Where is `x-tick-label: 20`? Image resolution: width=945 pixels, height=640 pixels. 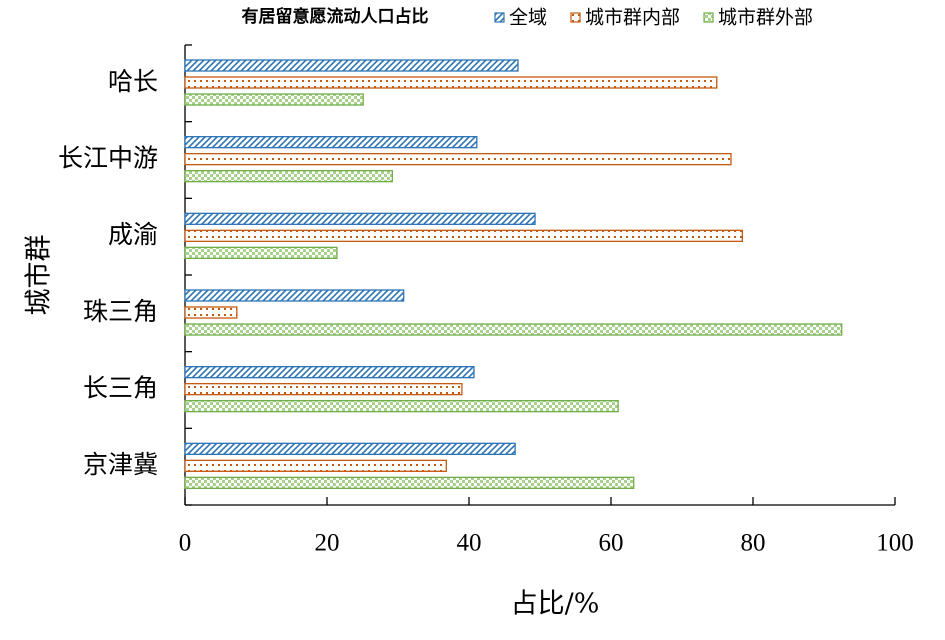 x-tick-label: 20 is located at coordinates (327, 543).